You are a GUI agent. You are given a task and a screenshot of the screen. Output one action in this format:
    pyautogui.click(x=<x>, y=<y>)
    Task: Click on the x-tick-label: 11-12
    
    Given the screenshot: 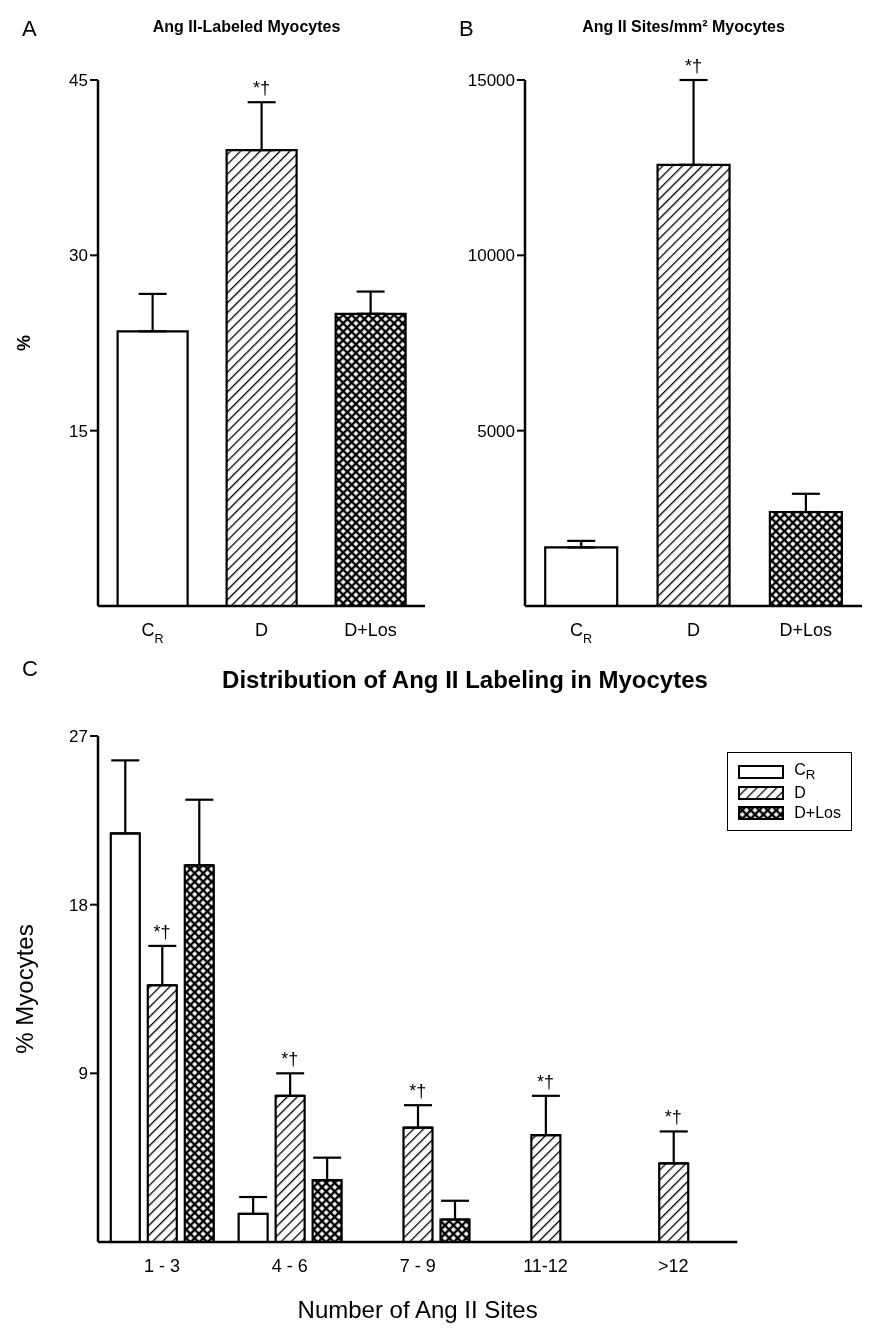 What is the action you would take?
    pyautogui.click(x=545, y=1266)
    